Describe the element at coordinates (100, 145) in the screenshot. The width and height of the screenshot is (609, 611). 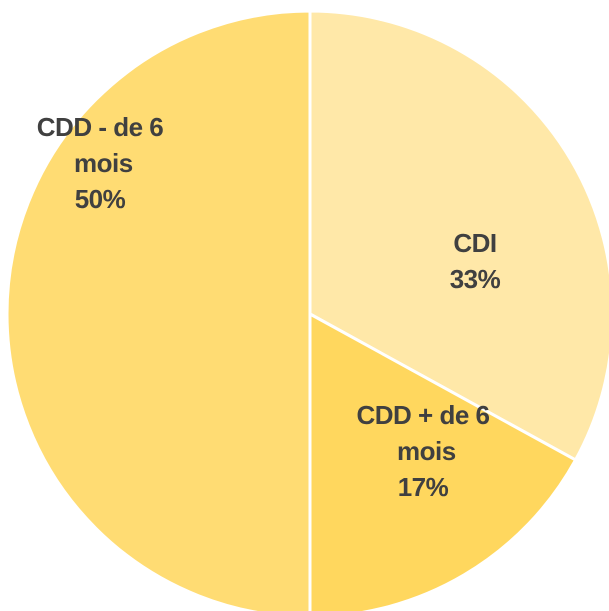
I see `category-label: CDD - de 6 mois` at that location.